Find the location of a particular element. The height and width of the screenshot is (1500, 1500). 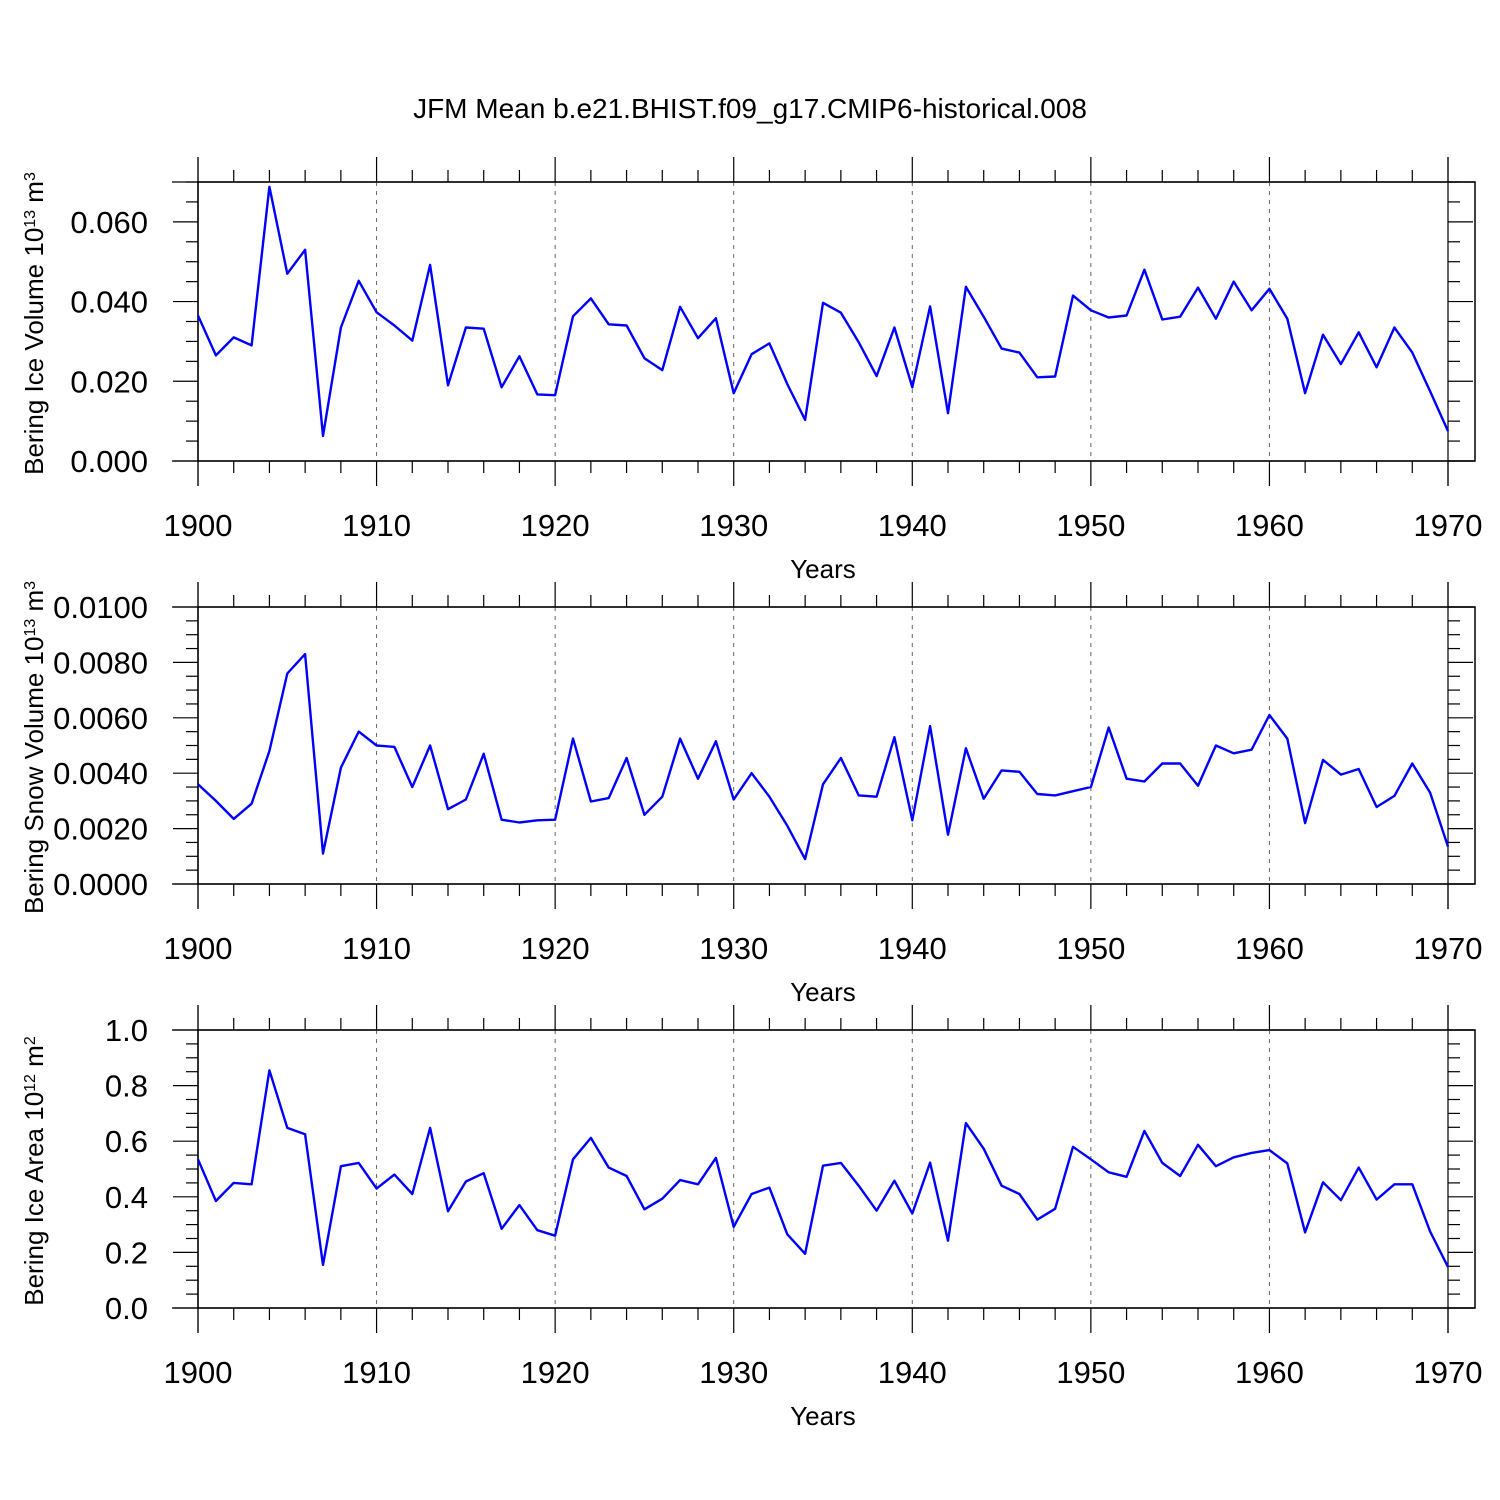

y-axis-label: Bering Snow Volume 1013 m3 is located at coordinates (34, 747).